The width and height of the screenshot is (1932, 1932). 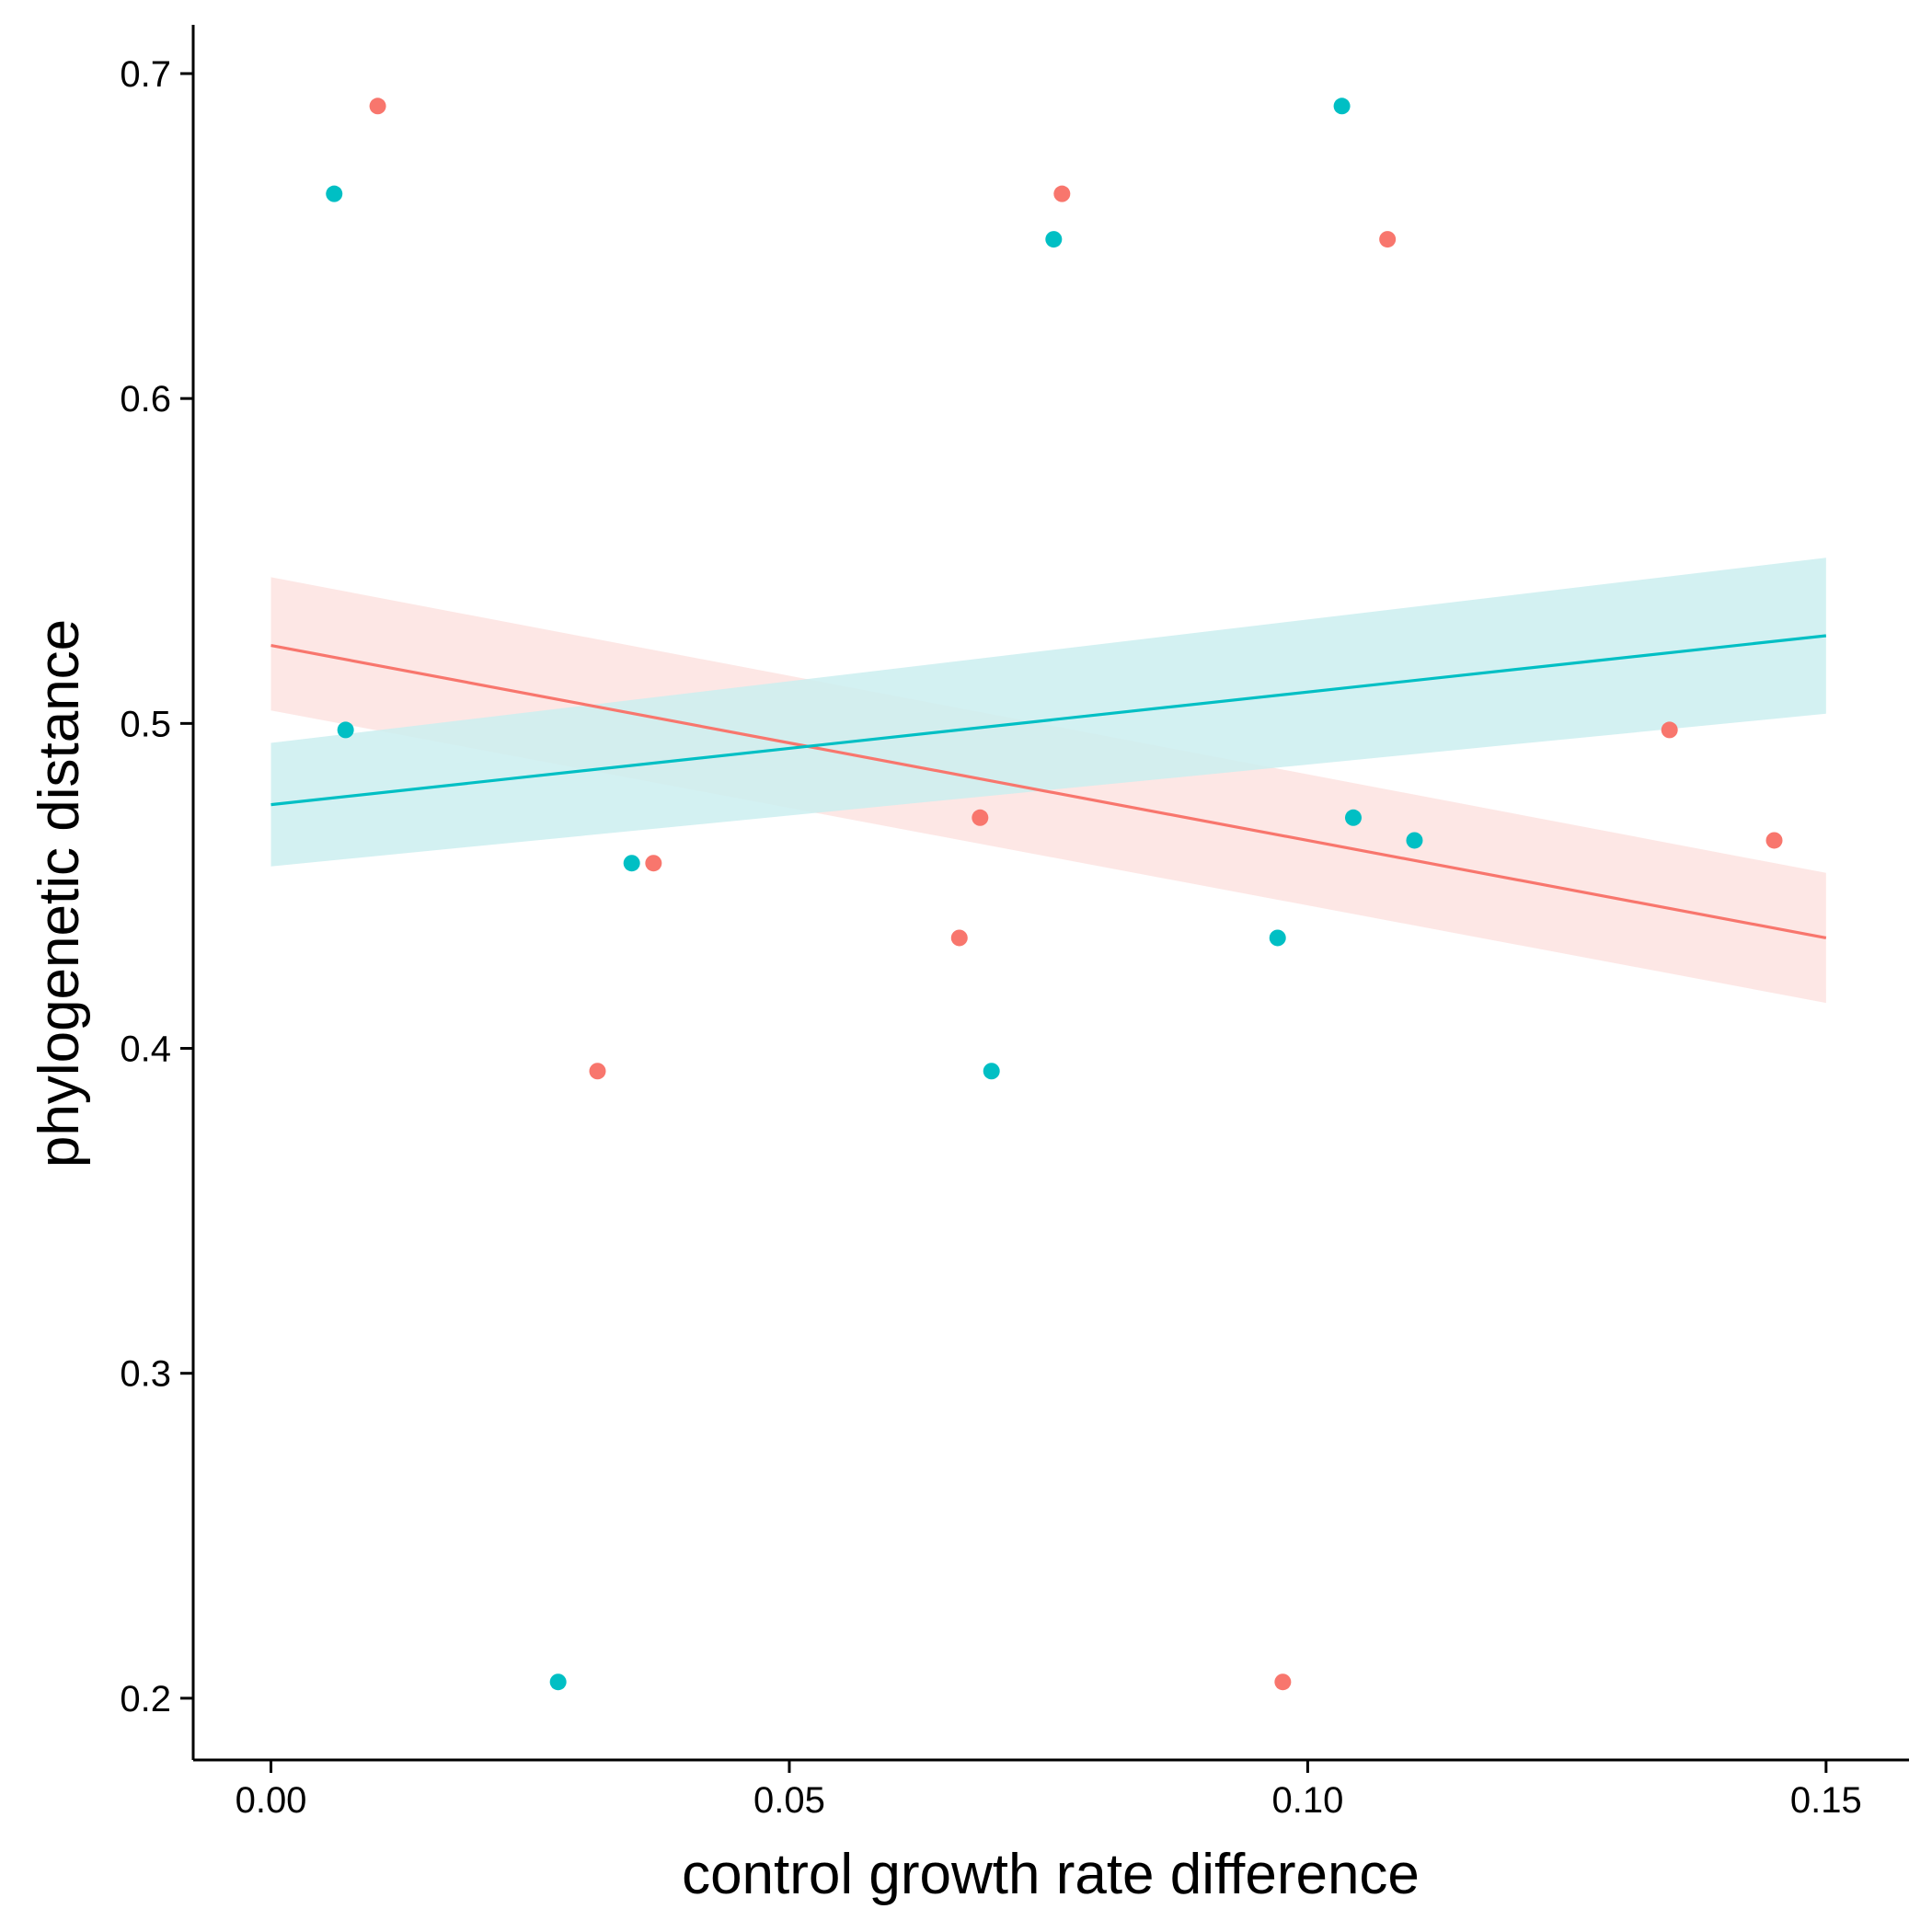 I want to click on y-tick-label-4: 0.6, so click(x=145, y=399).